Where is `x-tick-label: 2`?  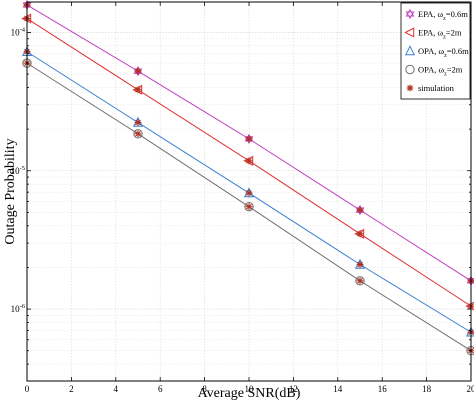 x-tick-label: 2 is located at coordinates (71, 389).